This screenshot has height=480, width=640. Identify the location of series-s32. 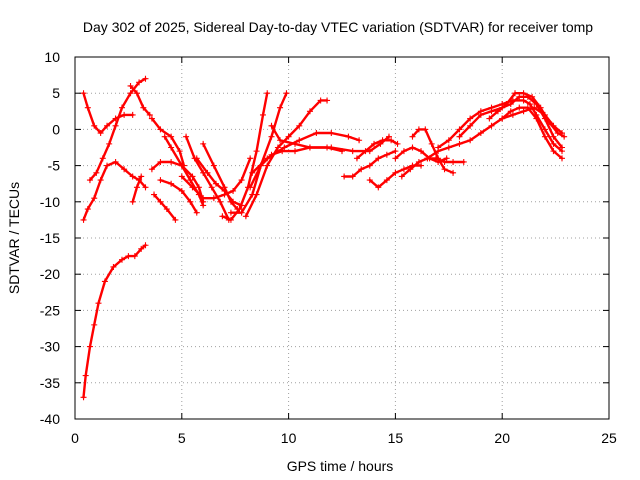
(532, 133).